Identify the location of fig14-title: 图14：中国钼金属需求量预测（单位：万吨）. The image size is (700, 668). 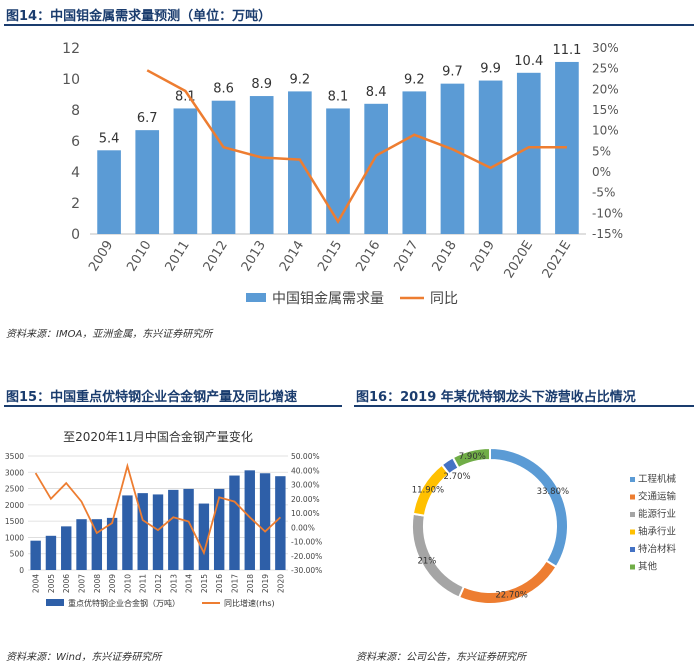
(139, 16).